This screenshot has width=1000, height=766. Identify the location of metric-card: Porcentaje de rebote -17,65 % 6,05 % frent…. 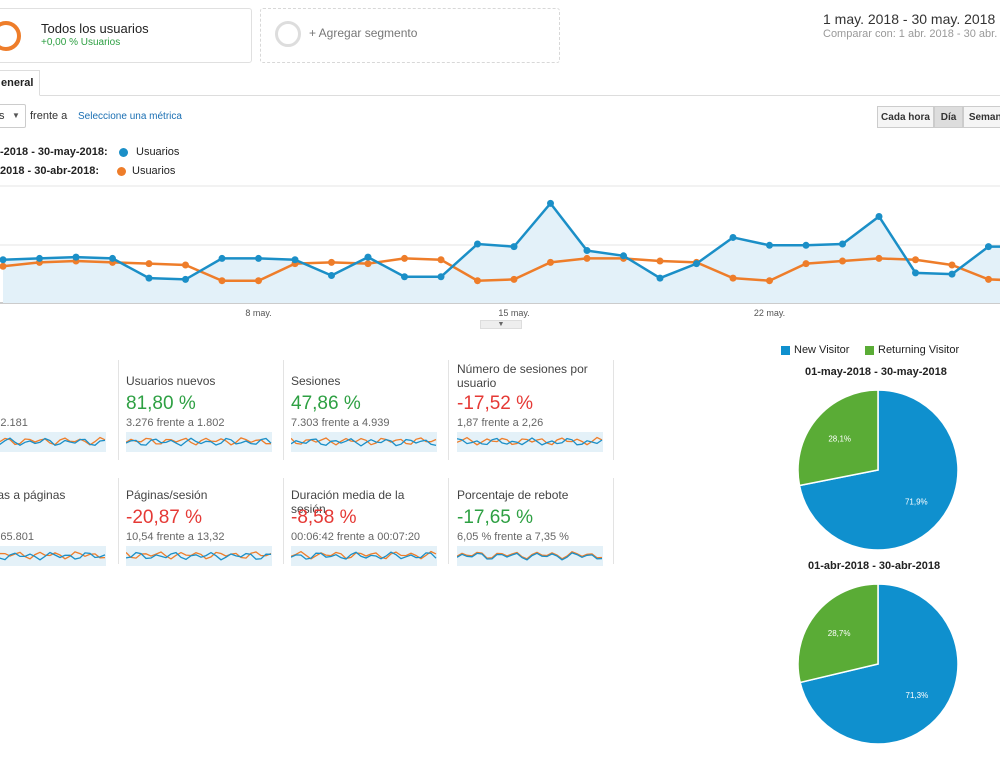
(532, 526).